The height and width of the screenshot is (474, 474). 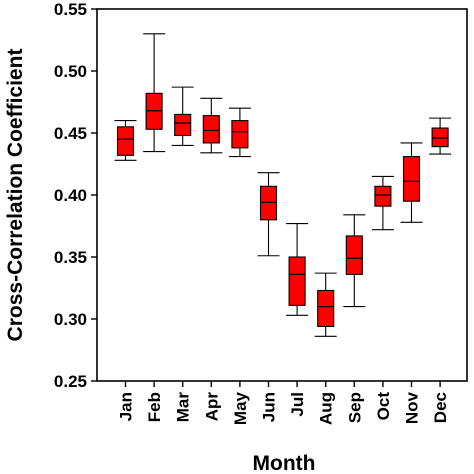 I want to click on box-apr, so click(x=211, y=125).